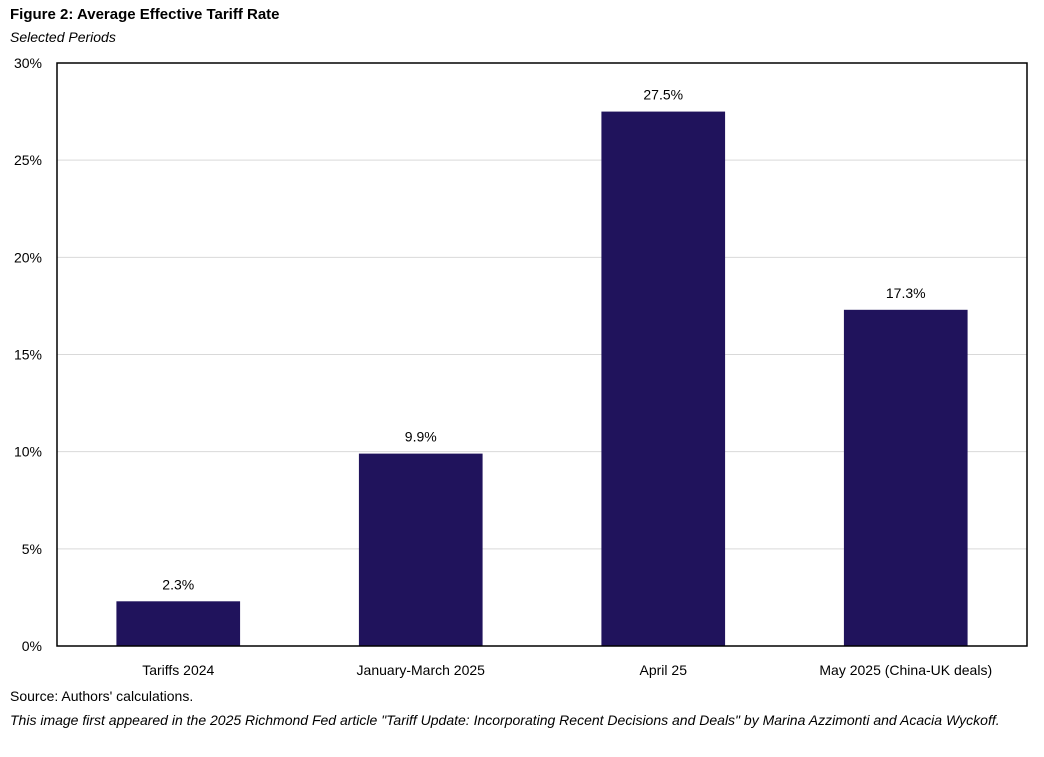 This screenshot has height=757, width=1044. Describe the element at coordinates (421, 437) in the screenshot. I see `bar-value-label: 9.9%` at that location.